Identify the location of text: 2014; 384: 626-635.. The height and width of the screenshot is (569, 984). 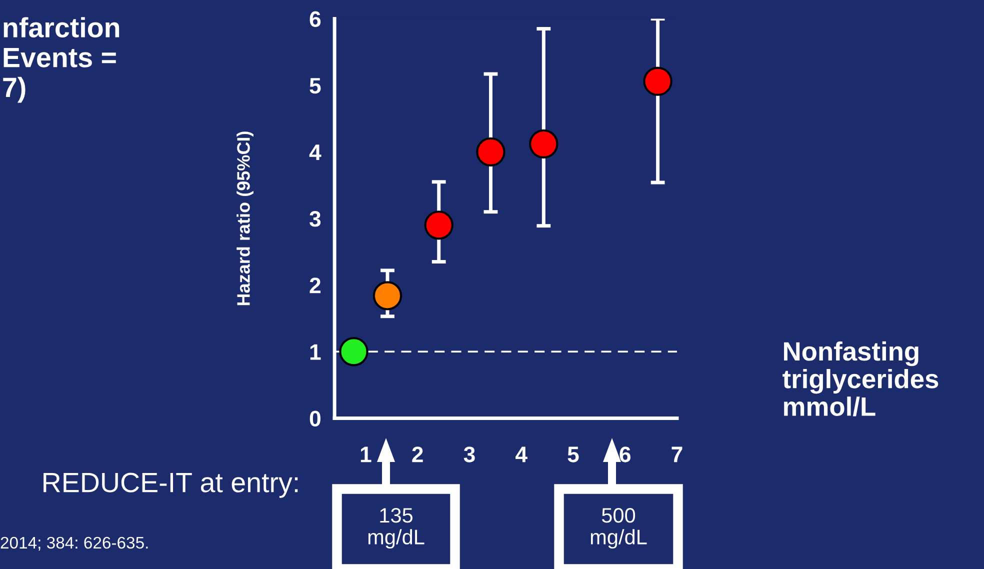
(74, 543).